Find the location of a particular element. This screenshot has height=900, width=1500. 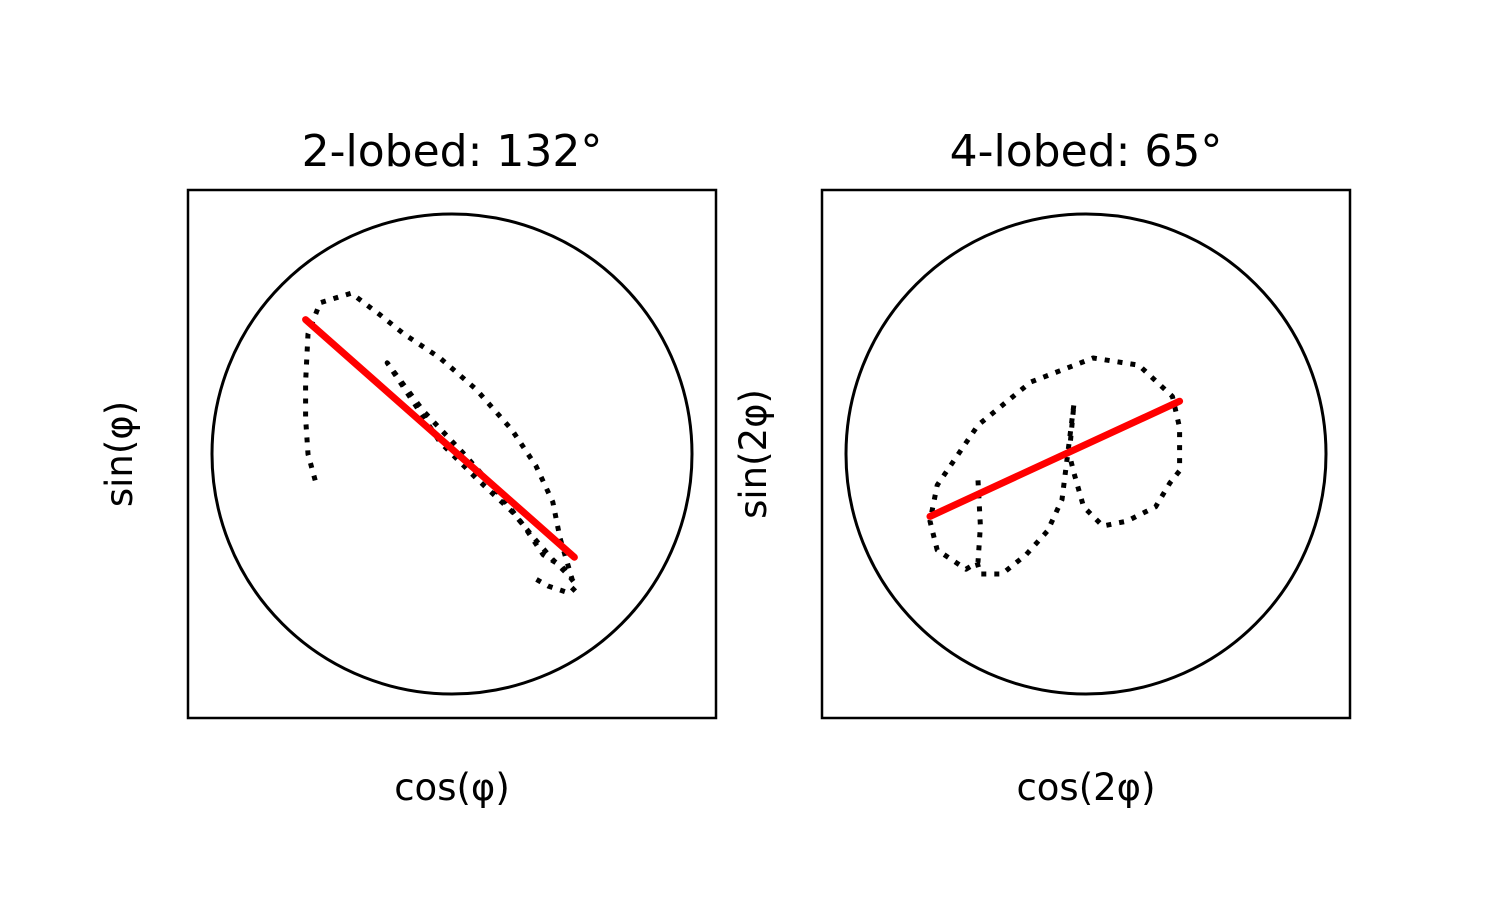

x-axis-label: cos(φ) is located at coordinates (452, 787).